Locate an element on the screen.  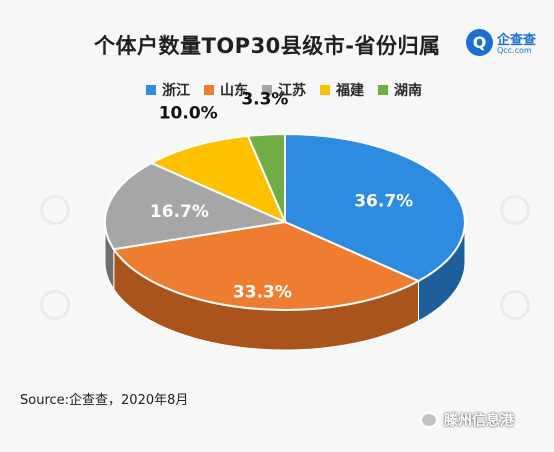
qcc-logo-icon: Q is located at coordinates (479, 42).